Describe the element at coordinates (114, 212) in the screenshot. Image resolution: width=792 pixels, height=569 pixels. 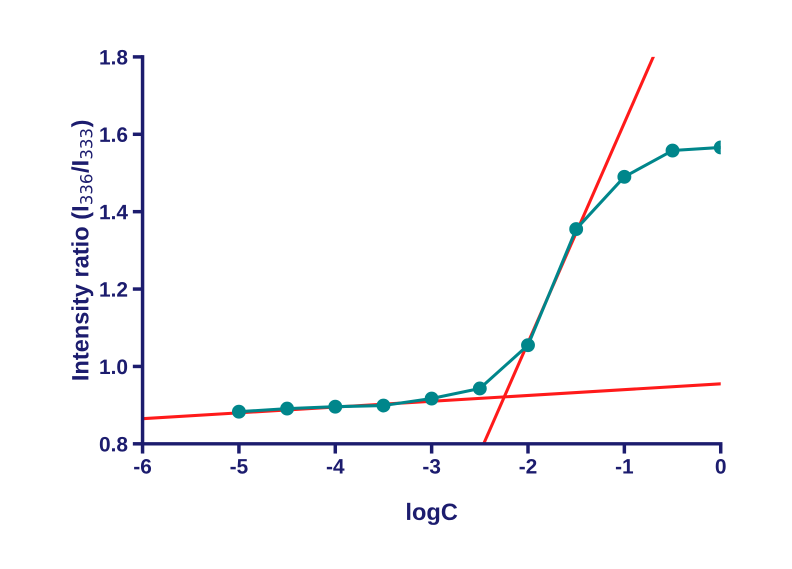
I see `y-tick-label: 1.4` at that location.